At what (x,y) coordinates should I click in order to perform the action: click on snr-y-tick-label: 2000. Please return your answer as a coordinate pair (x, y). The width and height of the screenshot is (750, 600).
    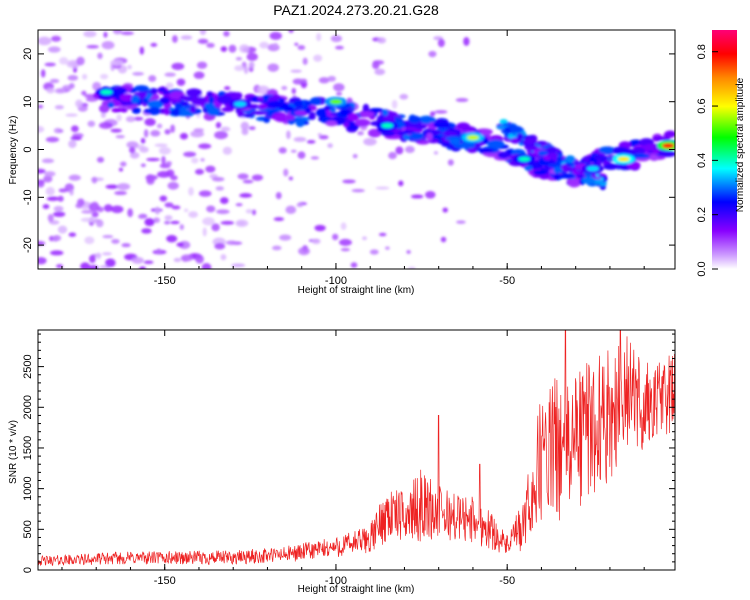
    Looking at the image, I should click on (28, 407).